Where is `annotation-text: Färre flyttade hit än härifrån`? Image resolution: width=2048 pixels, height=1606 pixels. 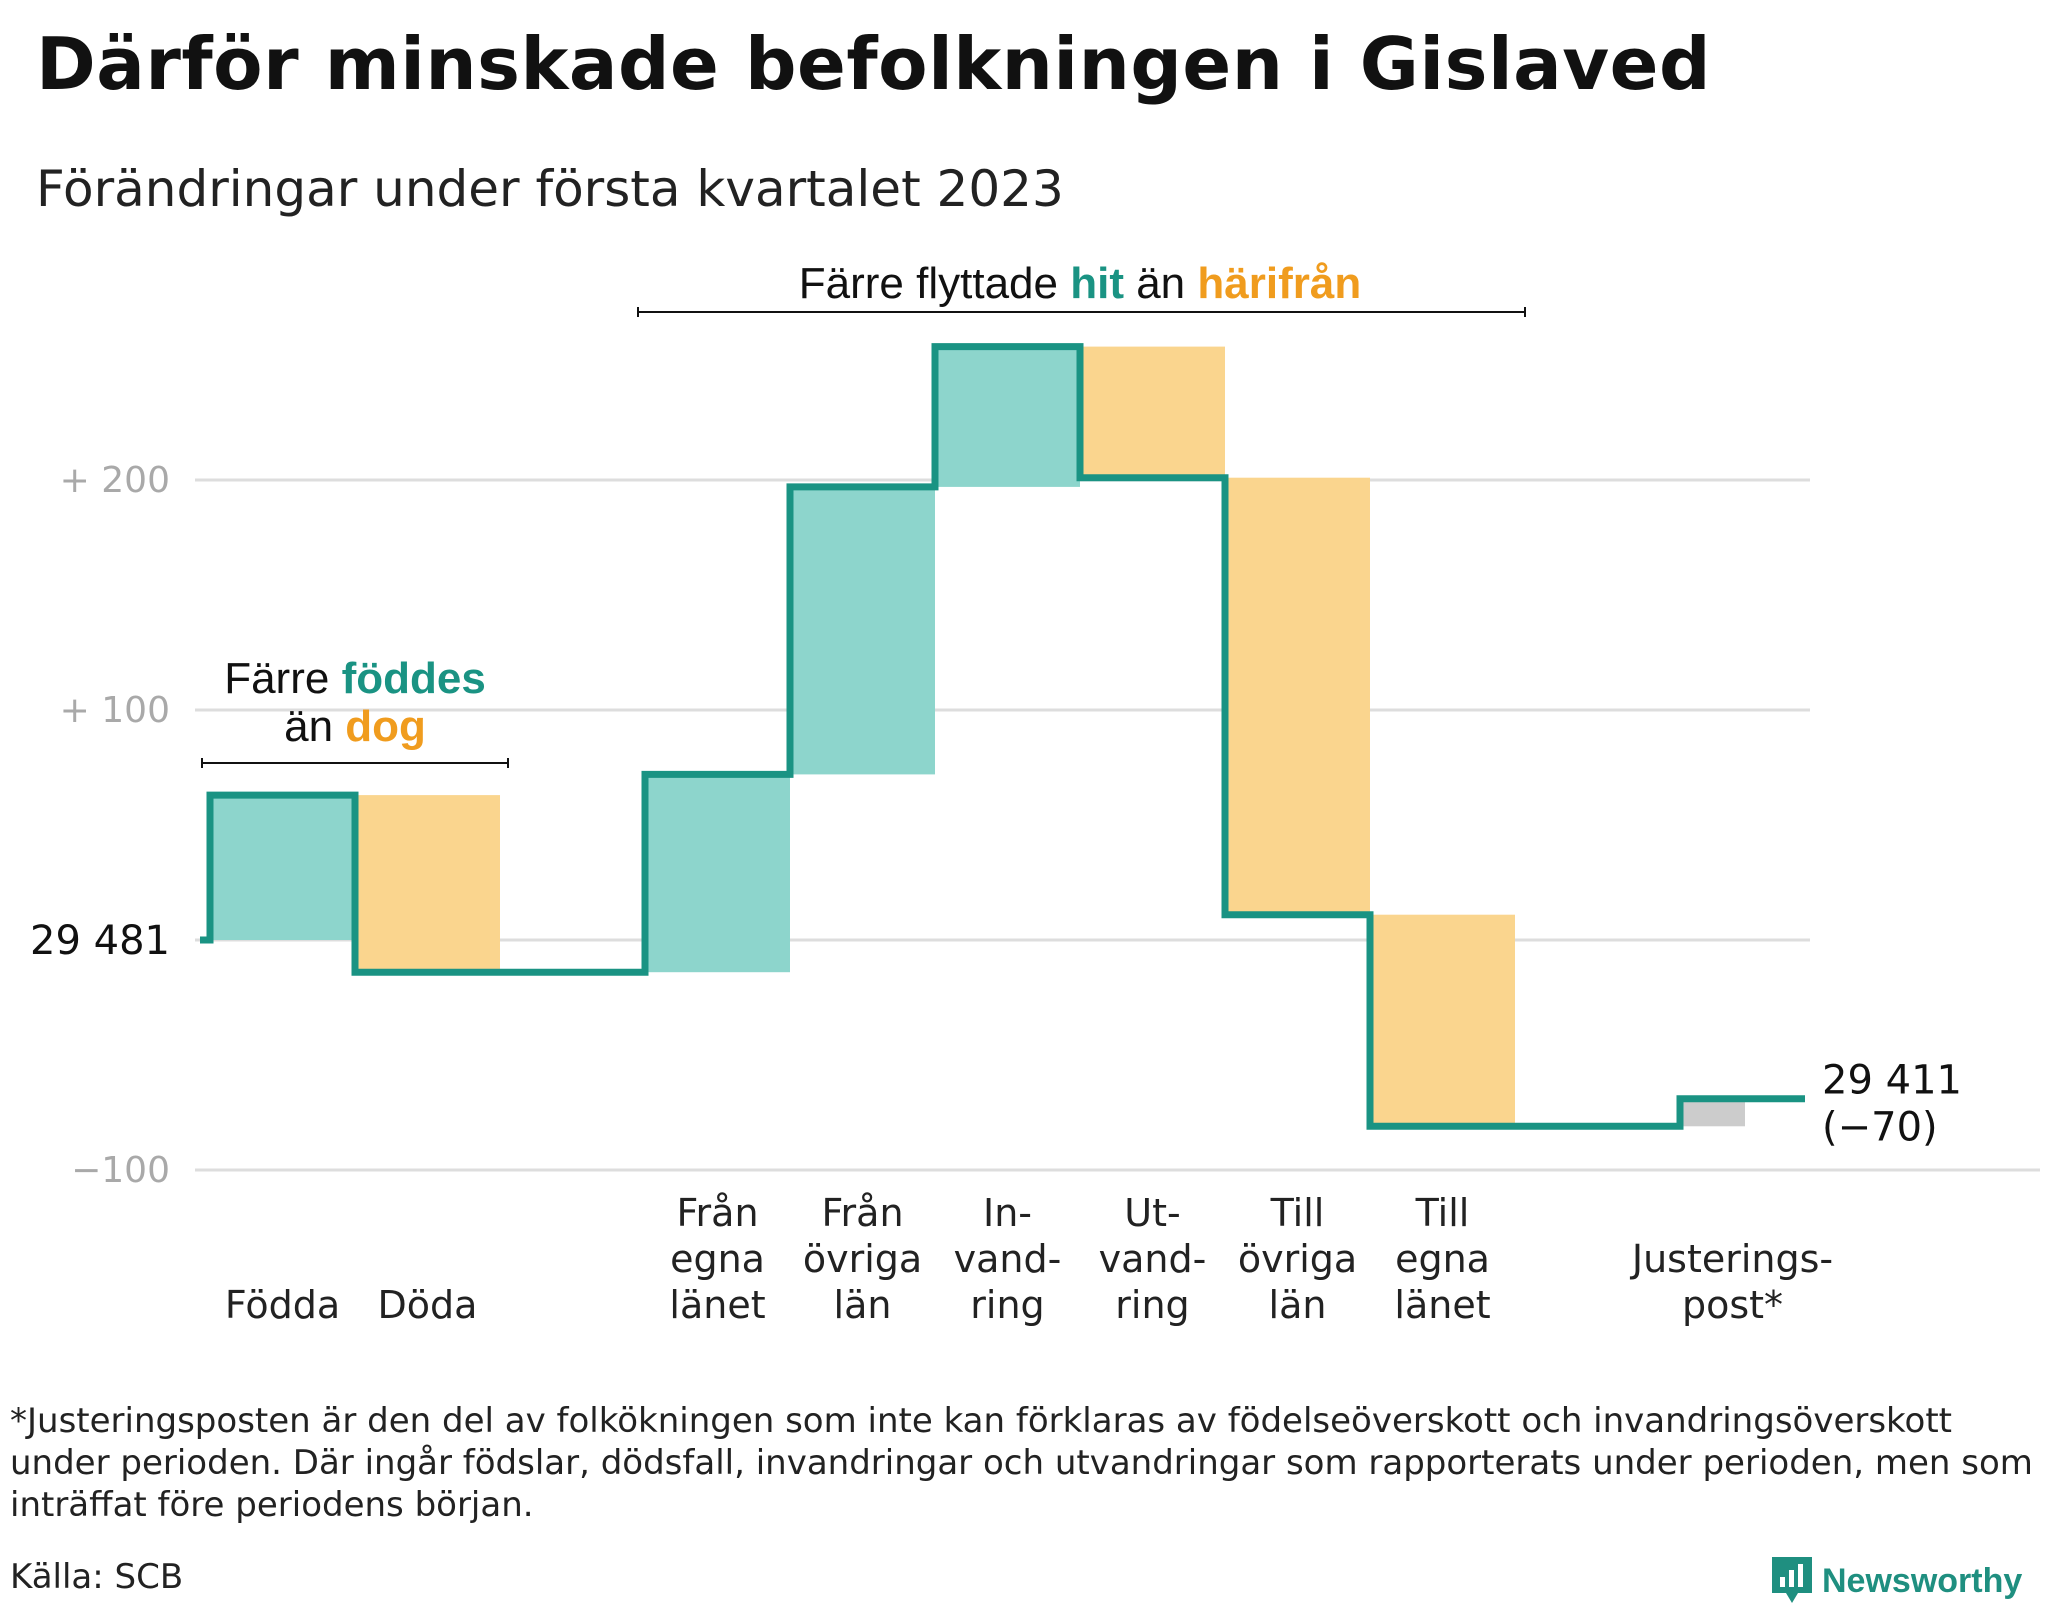
annotation-text: Färre flyttade hit än härifrån is located at coordinates (1080, 283).